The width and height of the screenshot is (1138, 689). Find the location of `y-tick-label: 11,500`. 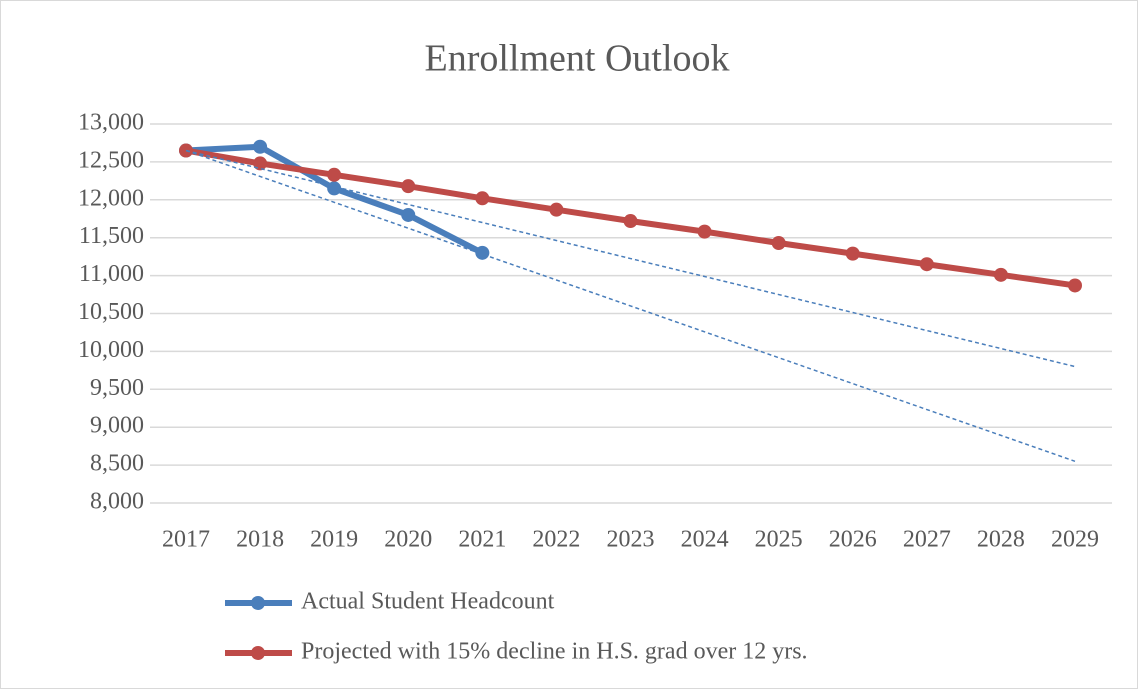

y-tick-label: 11,500 is located at coordinates (111, 236).